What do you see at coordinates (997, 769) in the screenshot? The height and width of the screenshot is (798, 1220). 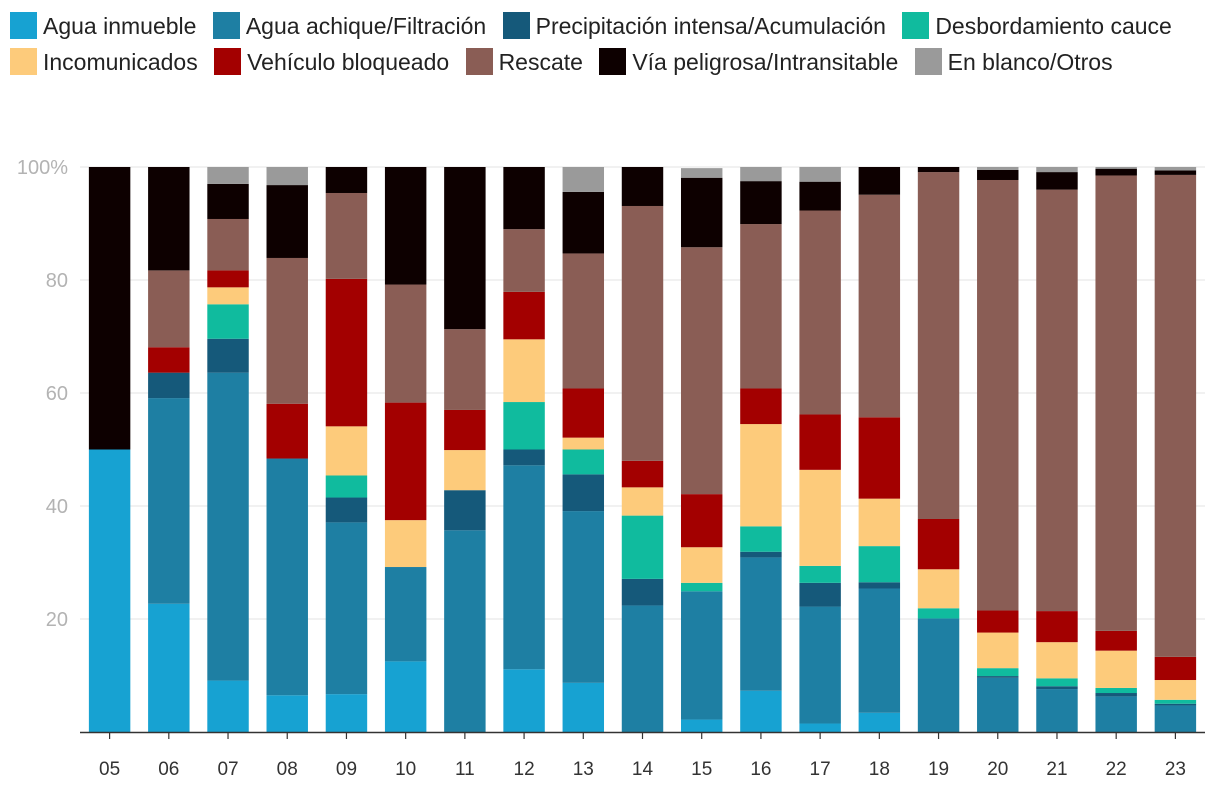 I see `x-tick-label: 20` at bounding box center [997, 769].